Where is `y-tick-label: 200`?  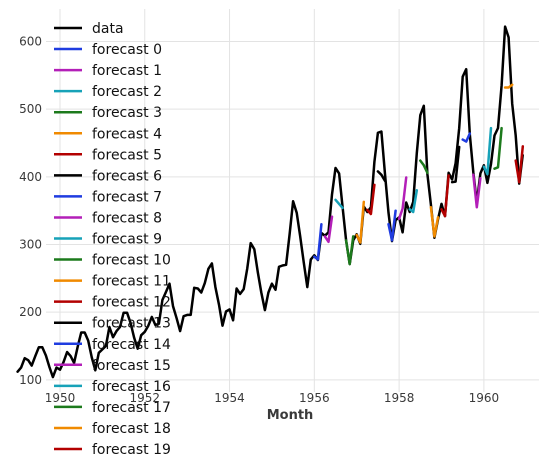
y-tick-label: 200 is located at coordinates (30, 312).